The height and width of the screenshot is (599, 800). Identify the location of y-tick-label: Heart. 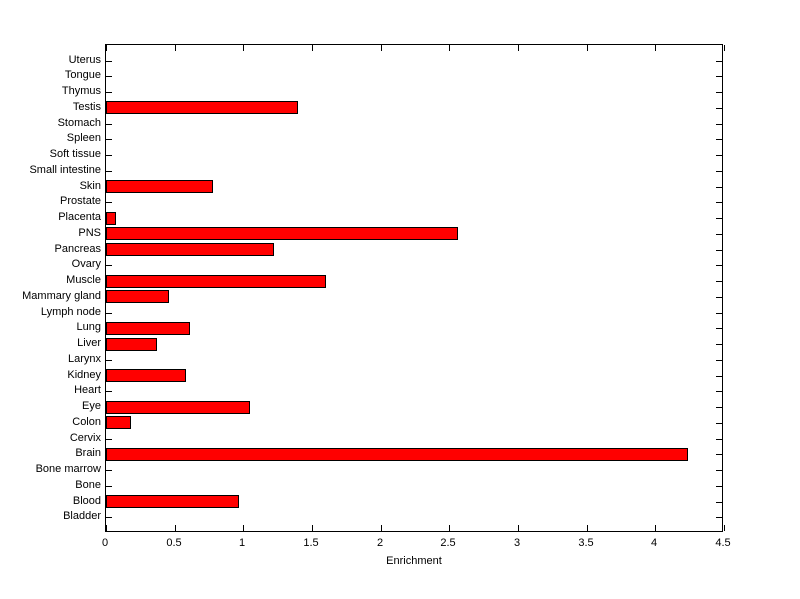
(87, 390).